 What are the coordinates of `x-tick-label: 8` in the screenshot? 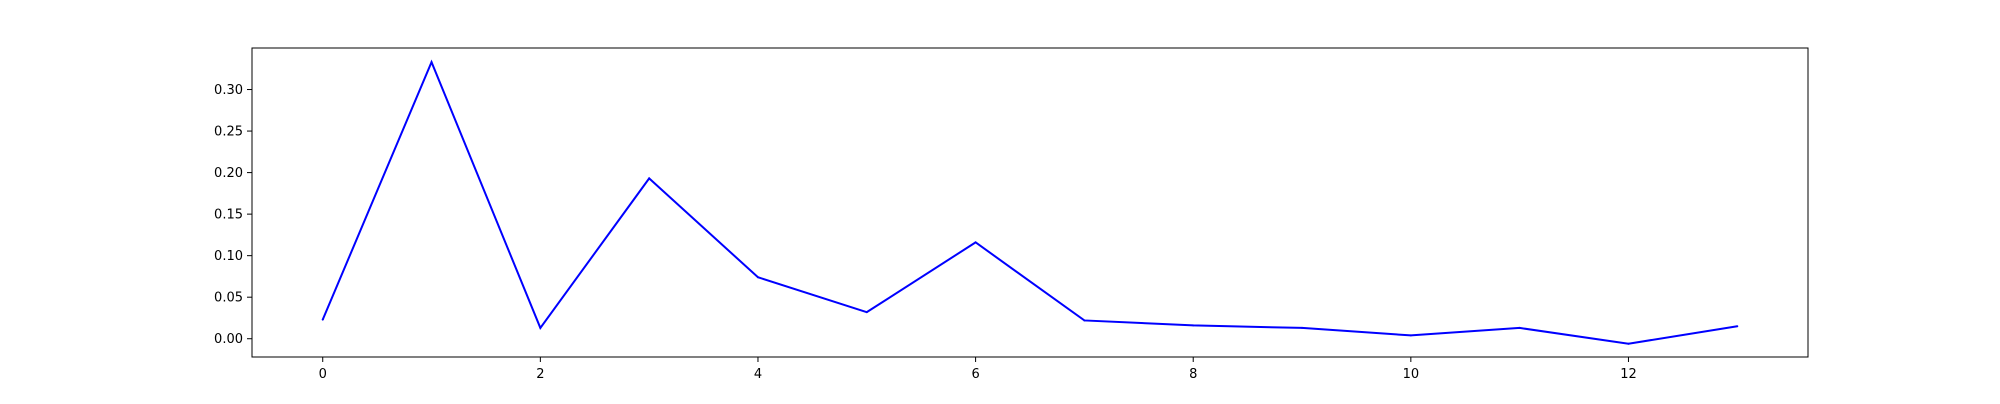 It's located at (1193, 374).